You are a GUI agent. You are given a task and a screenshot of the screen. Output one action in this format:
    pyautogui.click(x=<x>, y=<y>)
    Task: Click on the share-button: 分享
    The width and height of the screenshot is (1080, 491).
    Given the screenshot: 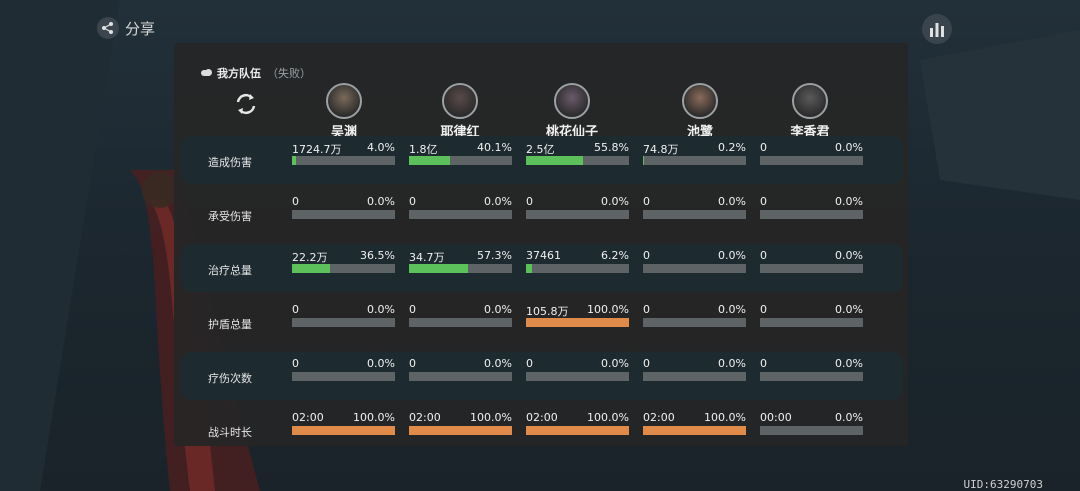 What is the action you would take?
    pyautogui.click(x=126, y=28)
    